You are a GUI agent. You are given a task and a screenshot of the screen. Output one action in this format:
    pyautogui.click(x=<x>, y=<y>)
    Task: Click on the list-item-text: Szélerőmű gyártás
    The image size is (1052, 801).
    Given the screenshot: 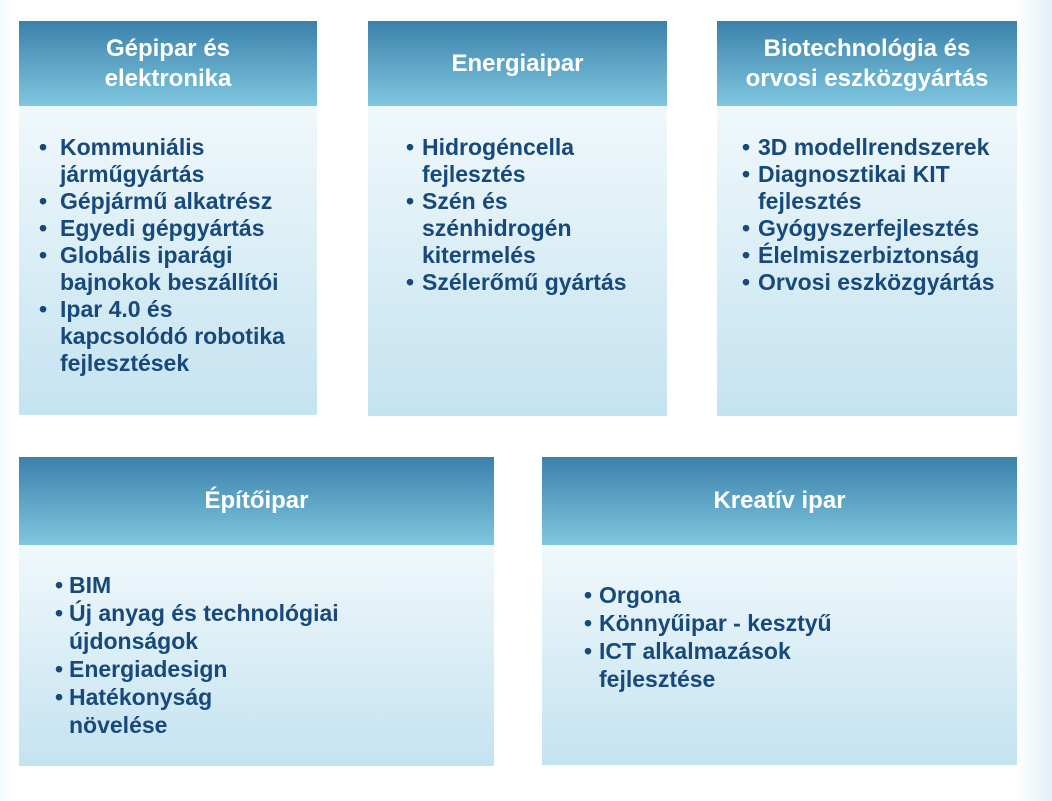 What is the action you would take?
    pyautogui.click(x=524, y=282)
    